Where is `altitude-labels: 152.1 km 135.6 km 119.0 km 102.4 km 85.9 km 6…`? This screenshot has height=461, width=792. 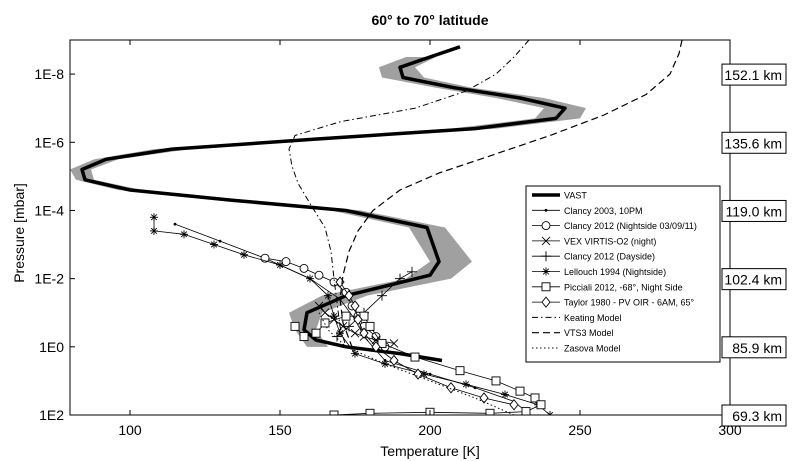 altitude-labels: 152.1 km 135.6 km 119.0 km 102.4 km 85.9 km 6… is located at coordinates (754, 245).